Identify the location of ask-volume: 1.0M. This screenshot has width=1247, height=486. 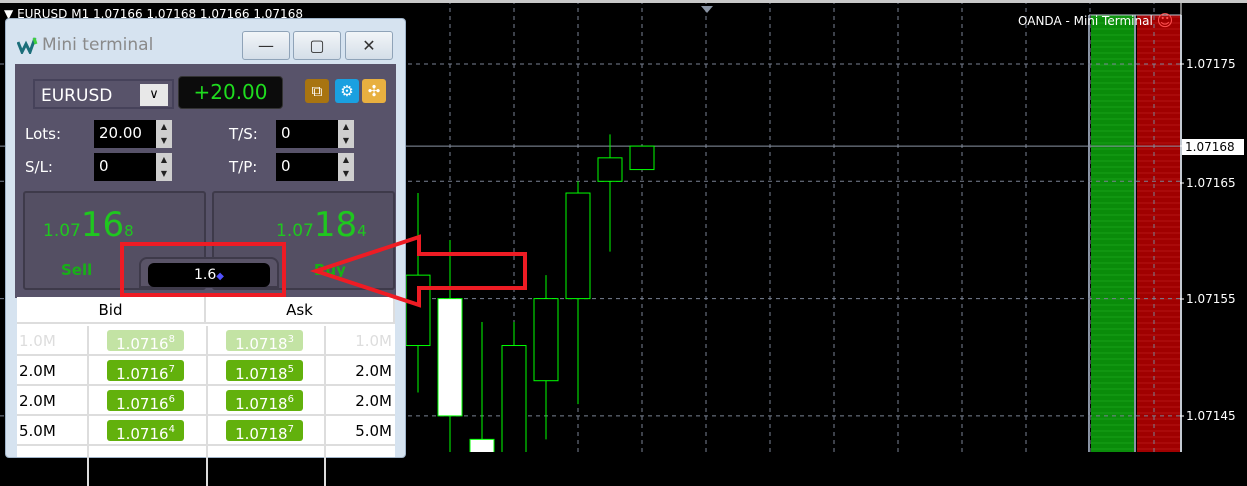
(373, 341).